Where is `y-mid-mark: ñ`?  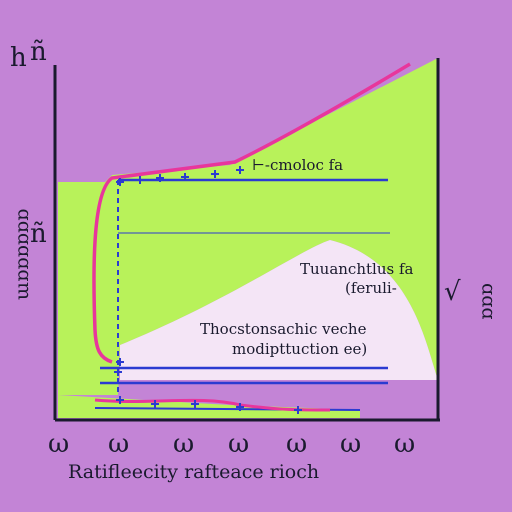
y-mid-mark: ñ is located at coordinates (38, 234).